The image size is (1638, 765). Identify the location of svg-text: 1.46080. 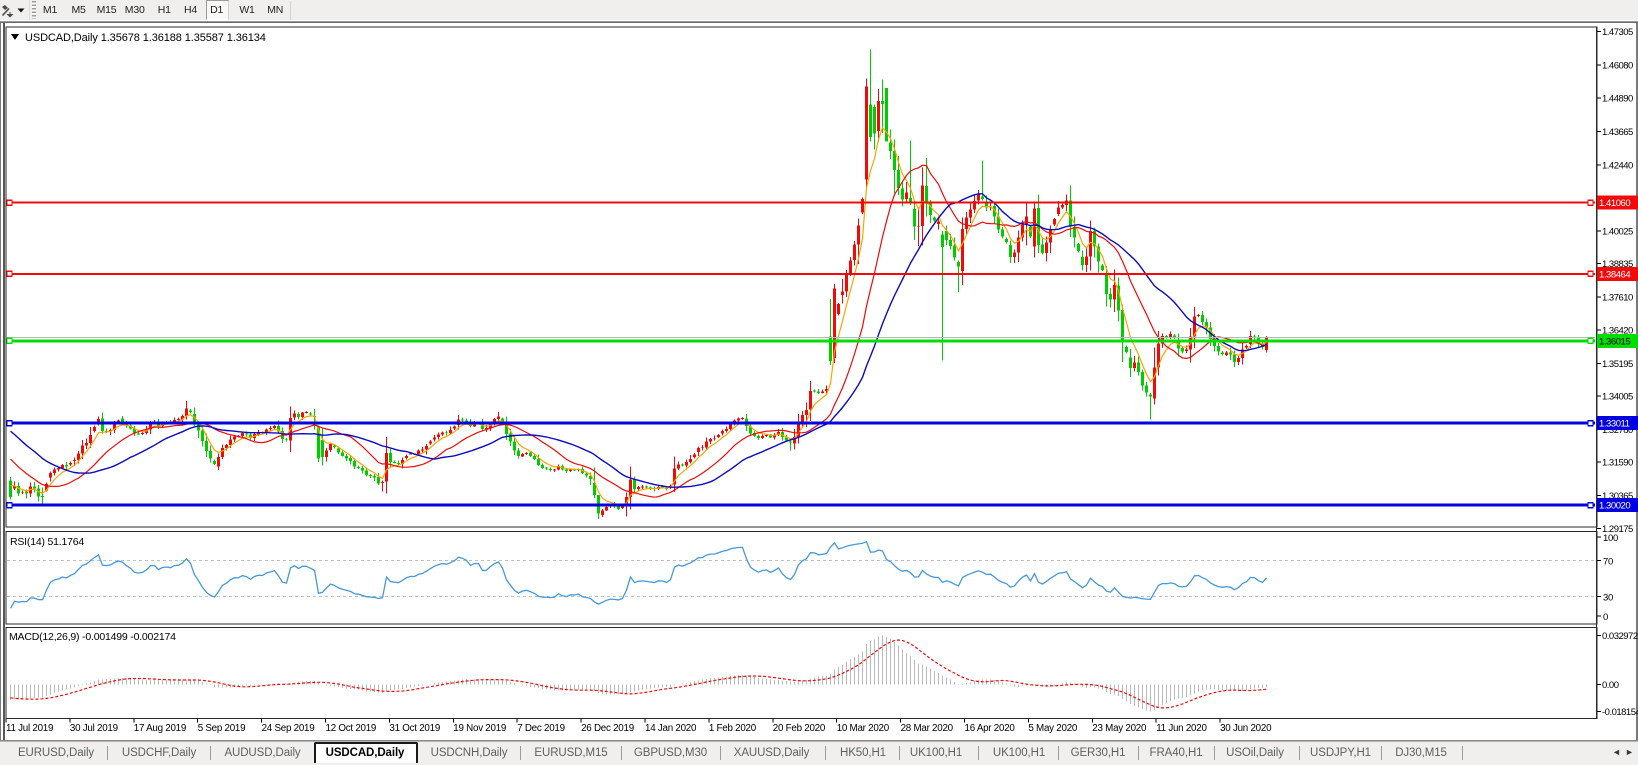
(1617, 66).